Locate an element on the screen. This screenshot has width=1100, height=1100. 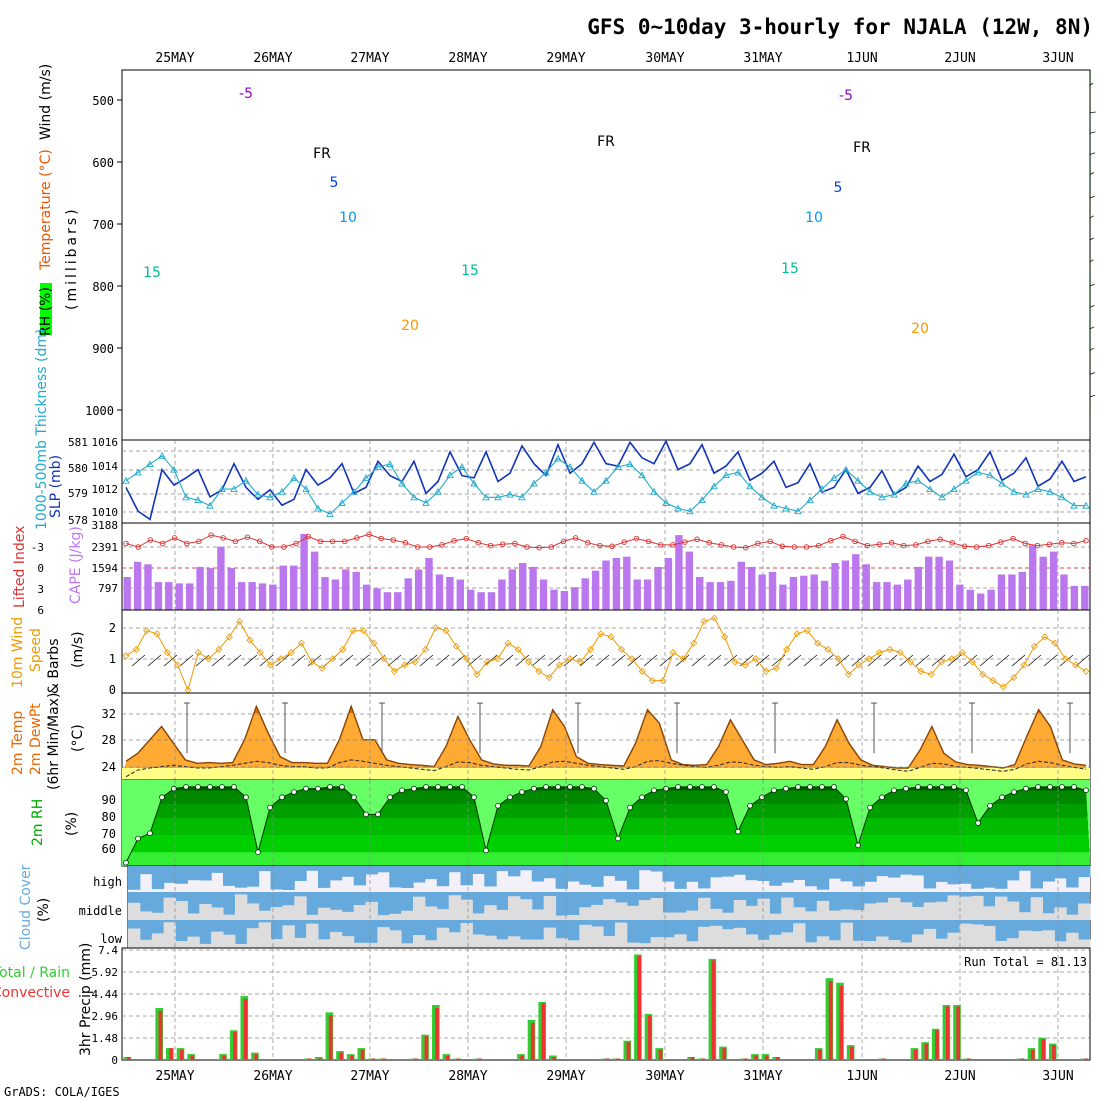
isotherm-label: 5 is located at coordinates (838, 188).